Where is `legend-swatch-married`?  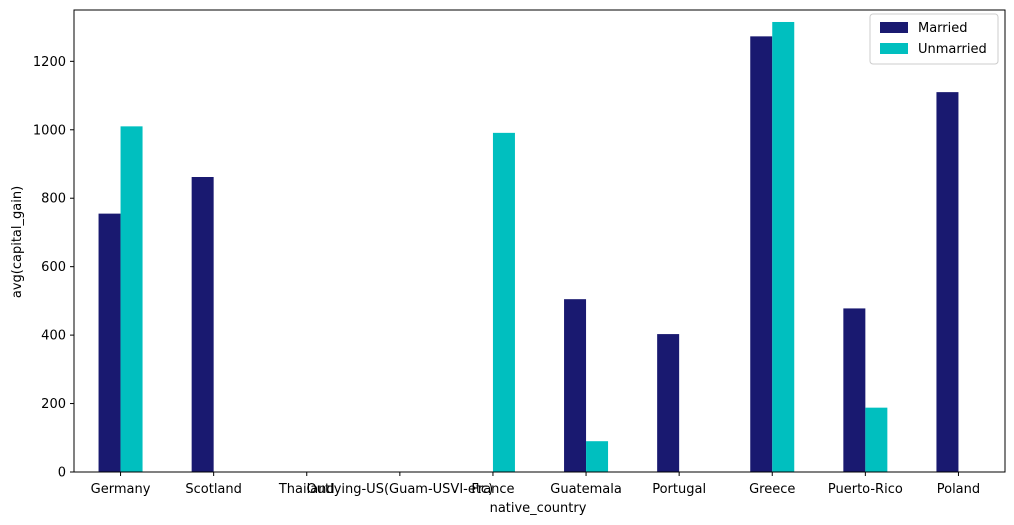 legend-swatch-married is located at coordinates (894, 27).